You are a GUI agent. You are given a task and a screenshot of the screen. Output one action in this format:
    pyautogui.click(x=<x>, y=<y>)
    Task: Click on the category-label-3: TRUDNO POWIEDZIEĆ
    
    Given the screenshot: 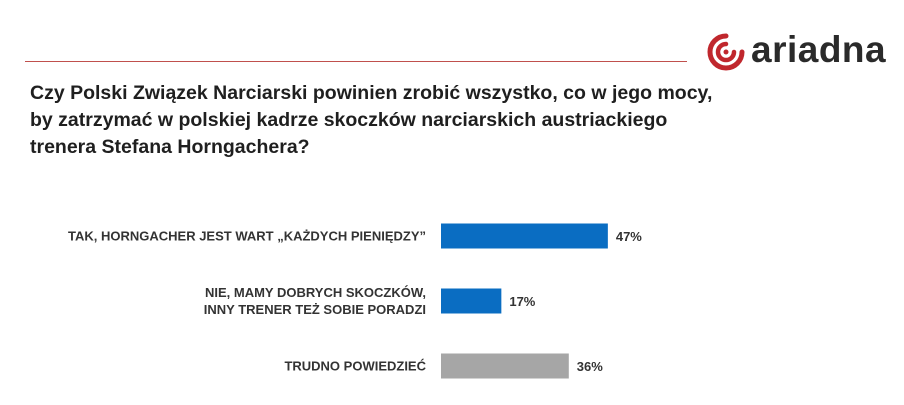 What is the action you would take?
    pyautogui.click(x=355, y=366)
    